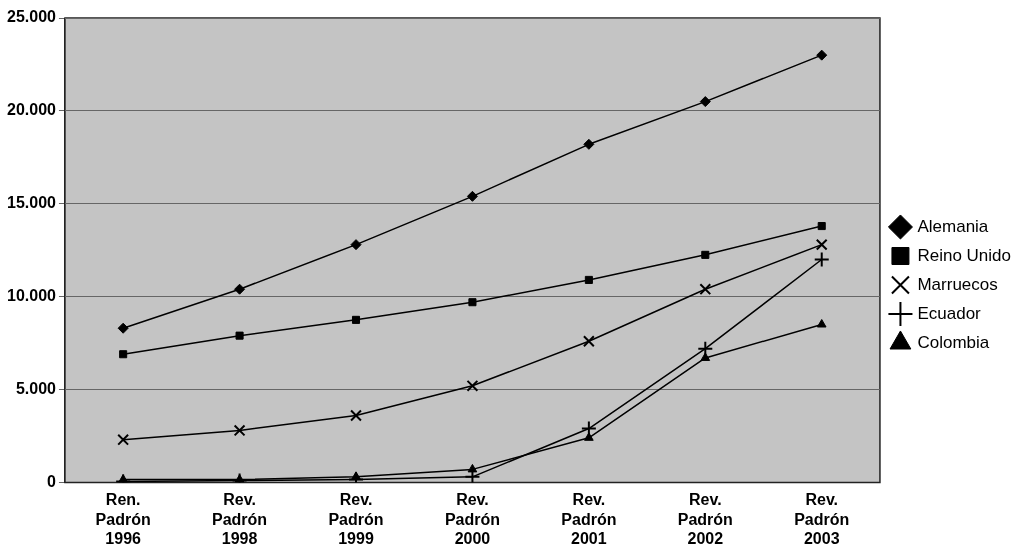  I want to click on legend-label: Alemania, so click(953, 226).